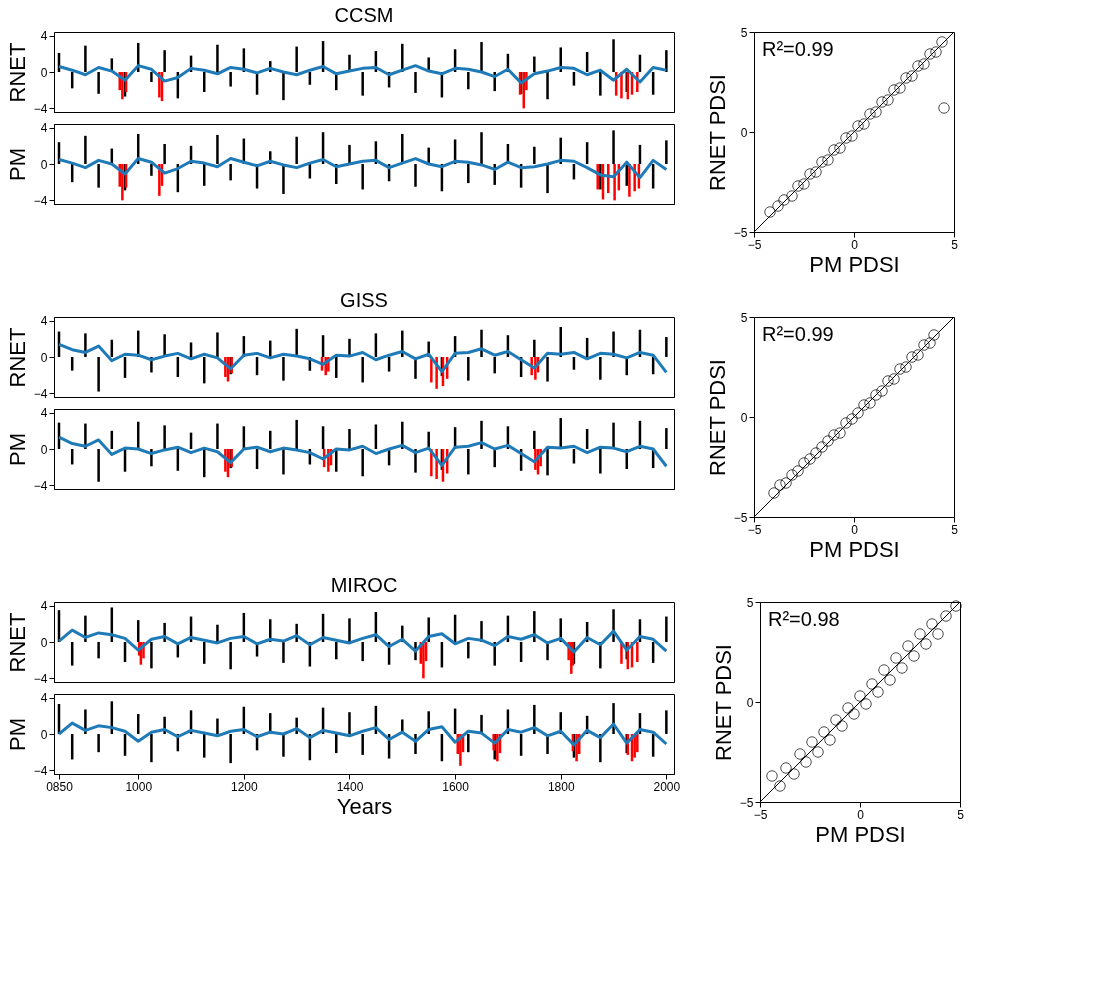 The image size is (1119, 1005). What do you see at coordinates (456, 786) in the screenshot?
I see `x-tick-label: 1600` at bounding box center [456, 786].